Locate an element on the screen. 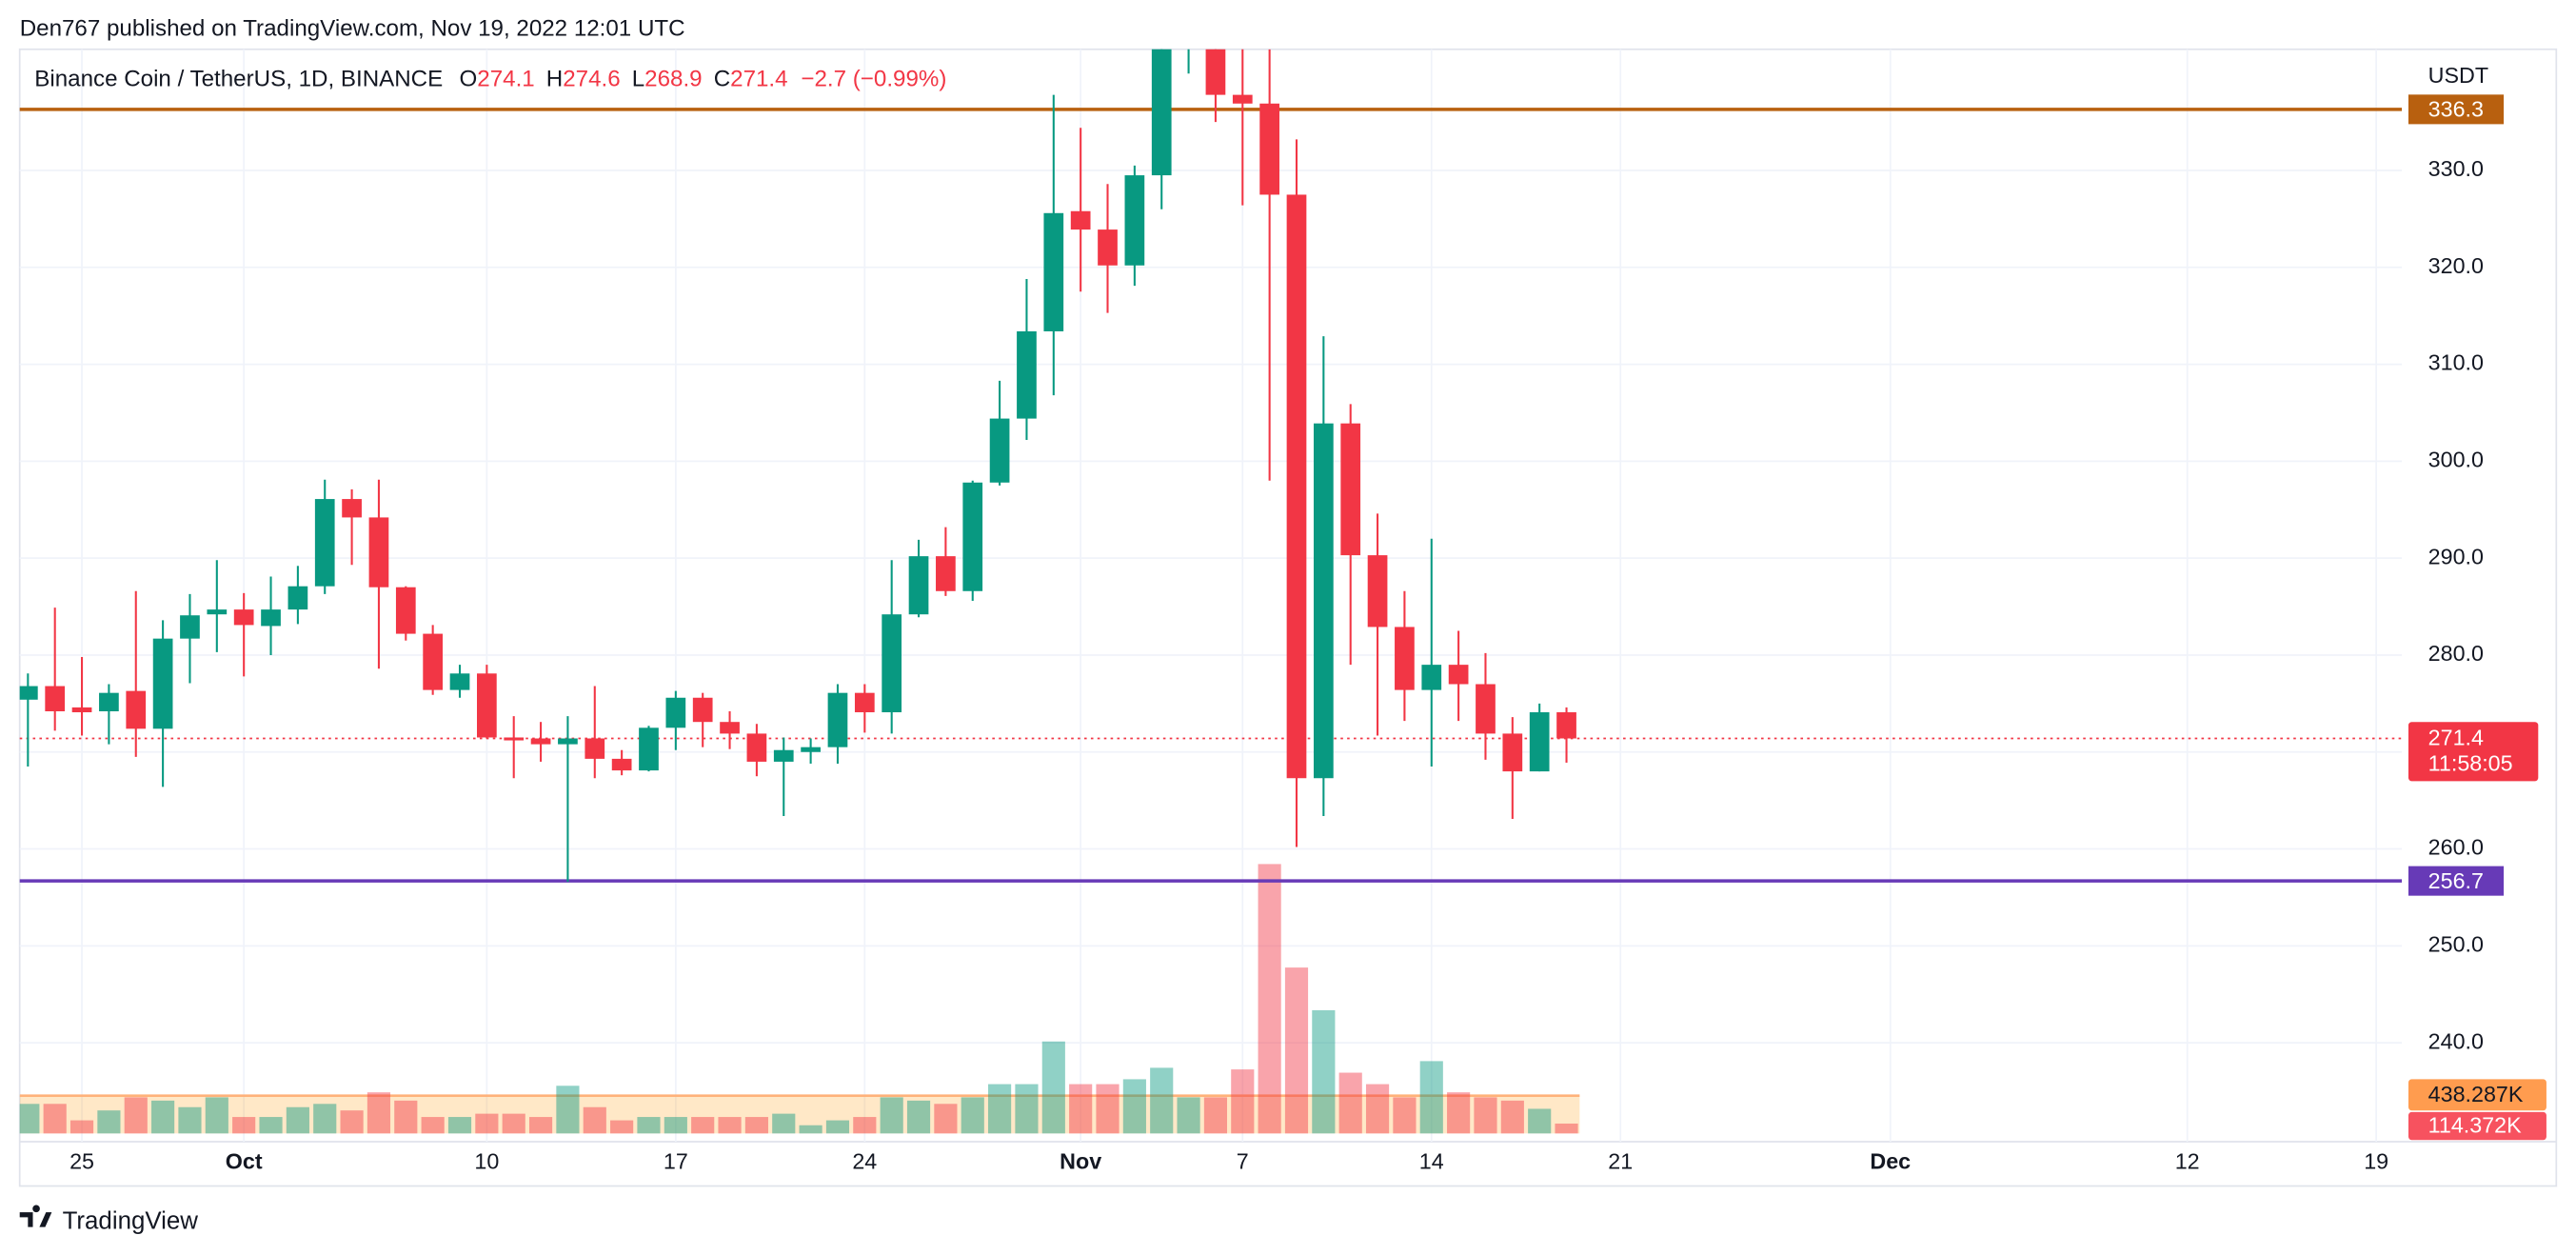 This screenshot has width=2576, height=1255. x-tick-label: 12 is located at coordinates (2187, 1161).